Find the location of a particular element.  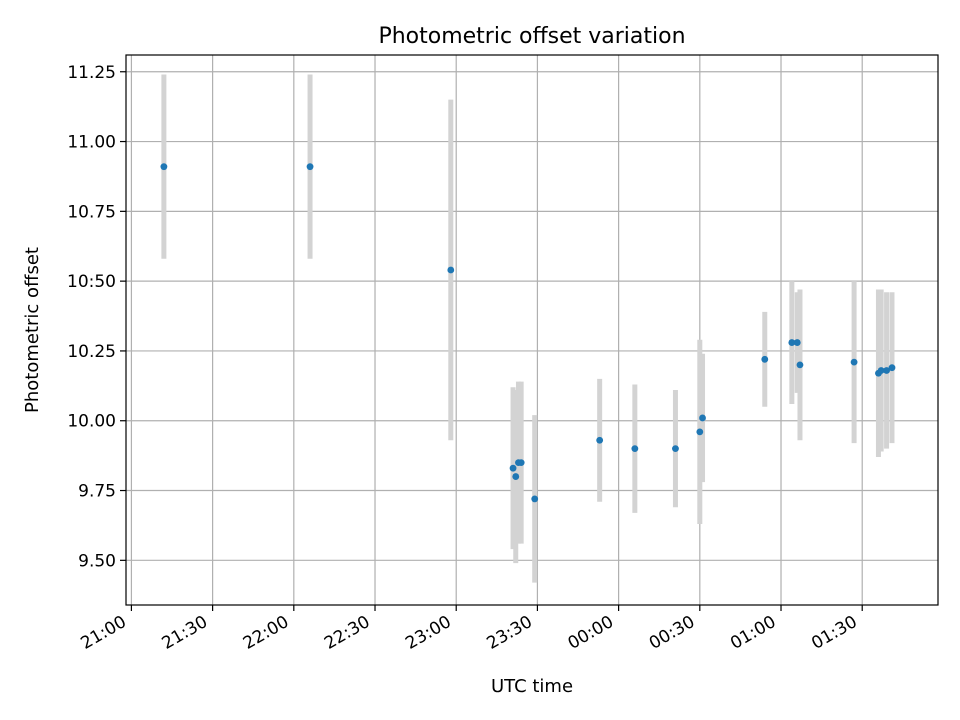

x-tick-label: 21:30 is located at coordinates (185, 633).